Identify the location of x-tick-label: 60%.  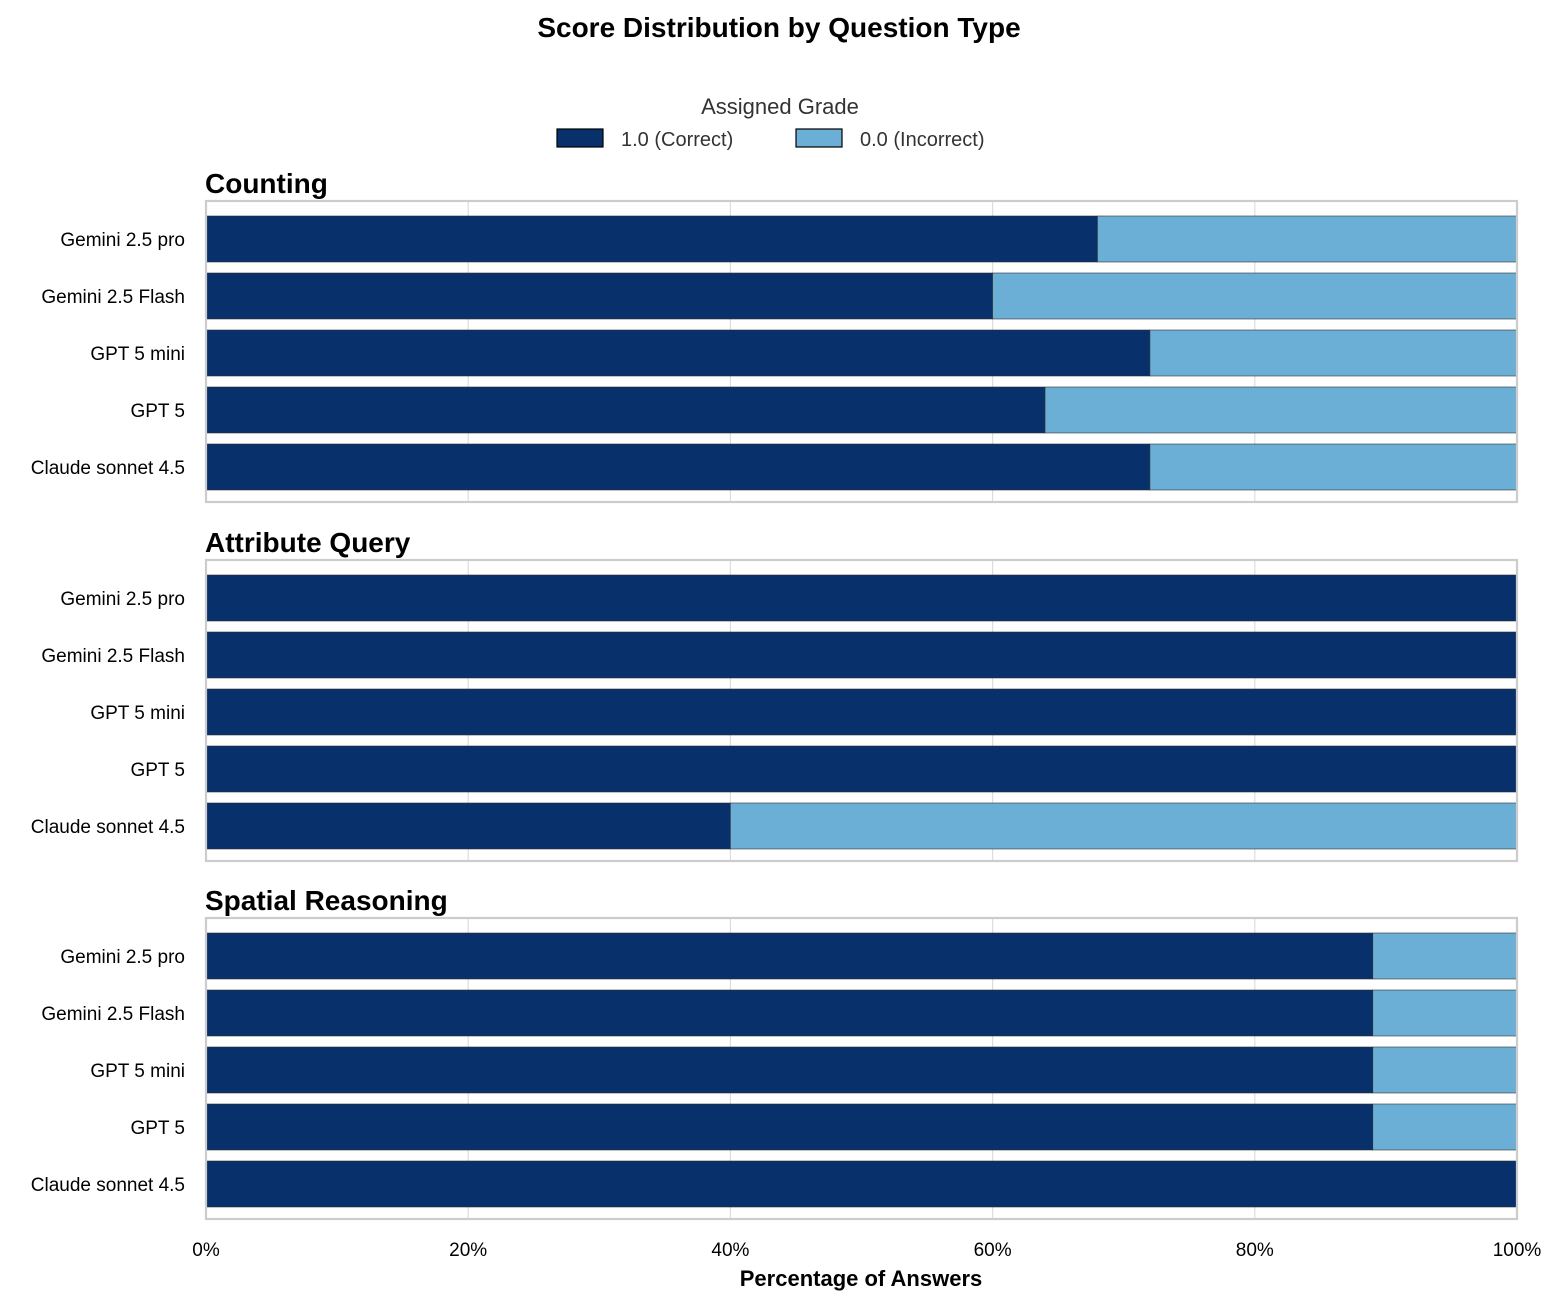
(993, 1250).